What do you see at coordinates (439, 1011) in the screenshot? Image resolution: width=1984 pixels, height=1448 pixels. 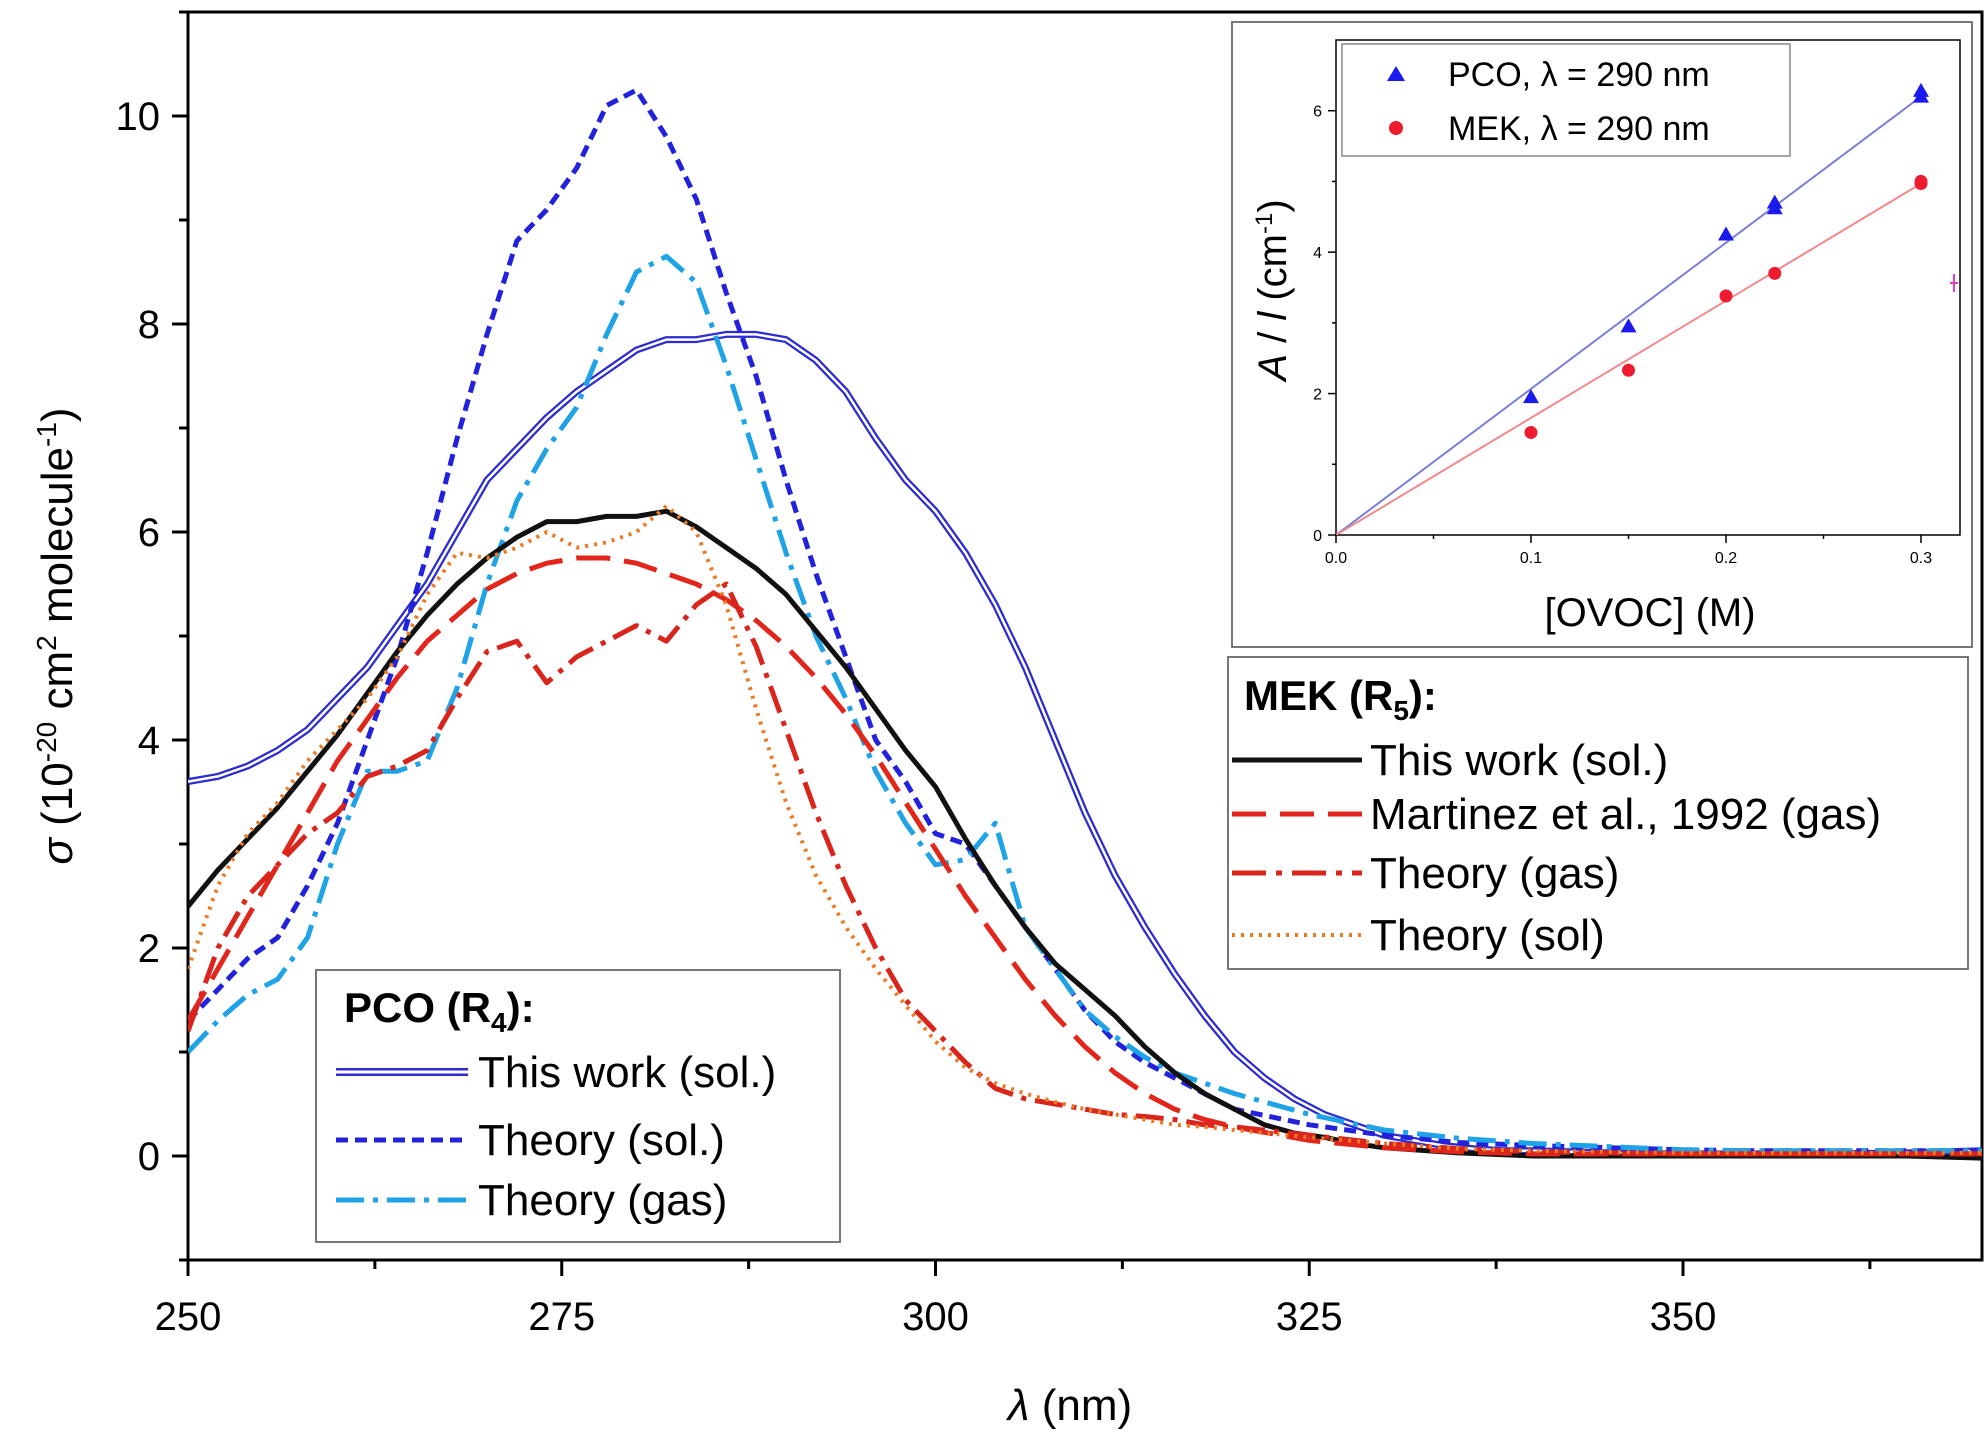 I see `legend-pco-heading: PCO (R4):` at bounding box center [439, 1011].